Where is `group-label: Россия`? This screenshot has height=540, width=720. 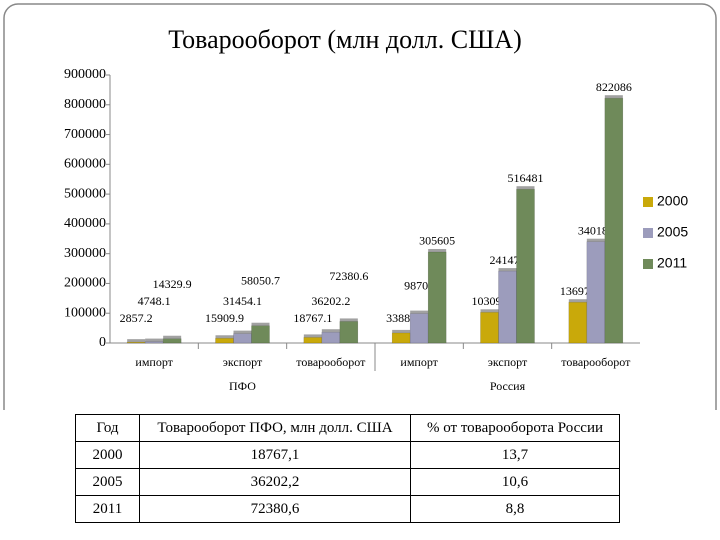
group-label: Россия is located at coordinates (508, 386).